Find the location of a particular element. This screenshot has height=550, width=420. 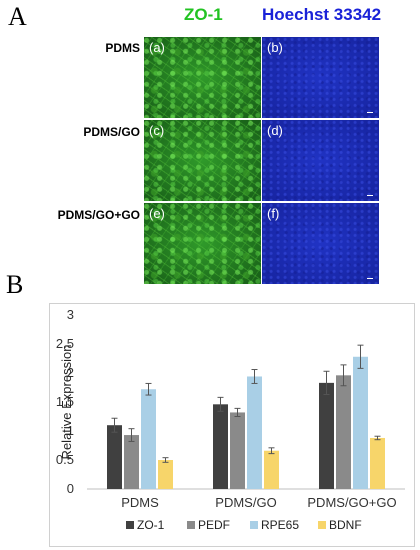

zo1-stain-title: ZO-1 is located at coordinates (203, 14).